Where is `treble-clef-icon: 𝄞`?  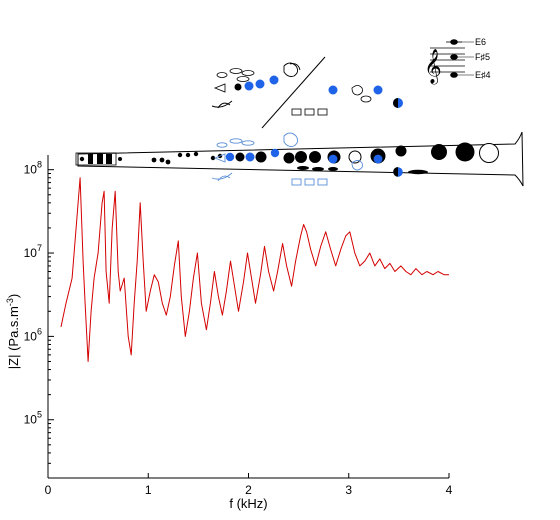 treble-clef-icon: 𝄞 is located at coordinates (433, 67).